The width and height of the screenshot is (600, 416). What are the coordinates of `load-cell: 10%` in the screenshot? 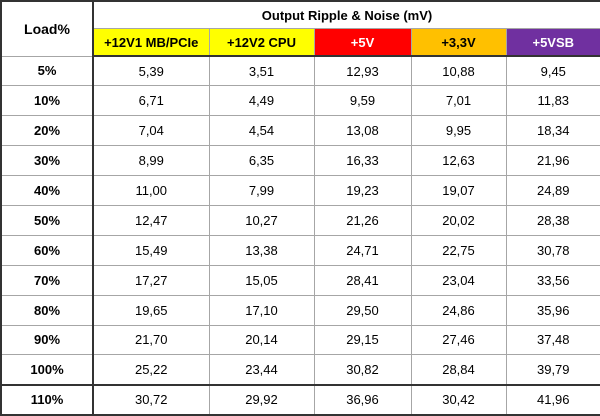 It's located at (47, 101).